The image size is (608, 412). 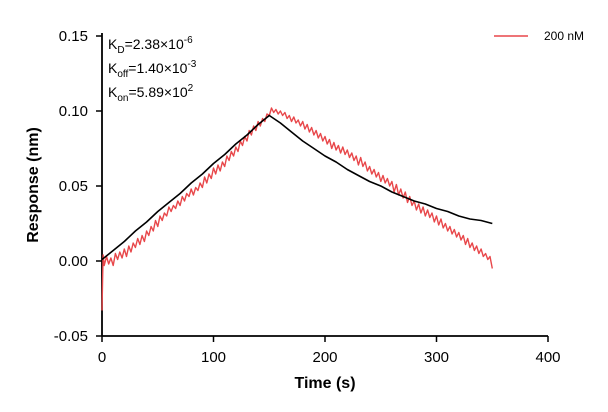 What do you see at coordinates (71, 336) in the screenshot?
I see `y-tick-label: -0.05` at bounding box center [71, 336].